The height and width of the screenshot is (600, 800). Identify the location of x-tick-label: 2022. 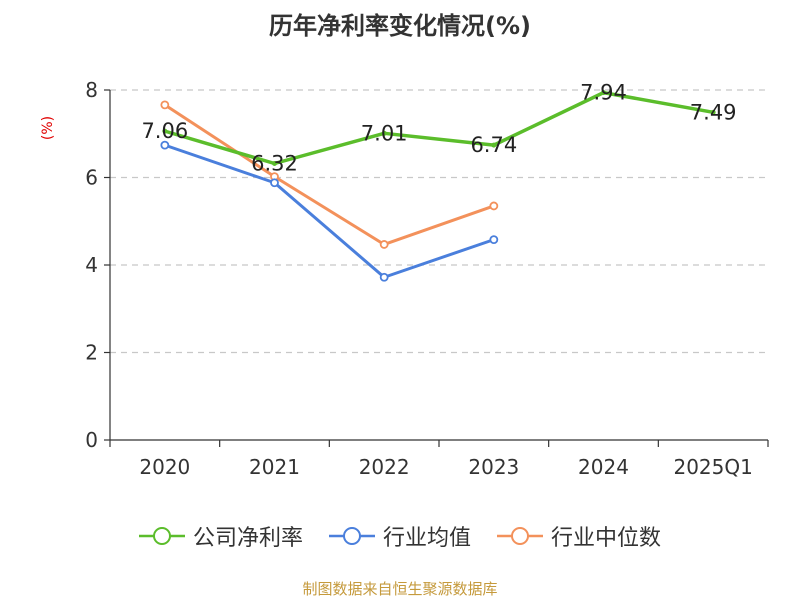
(384, 467).